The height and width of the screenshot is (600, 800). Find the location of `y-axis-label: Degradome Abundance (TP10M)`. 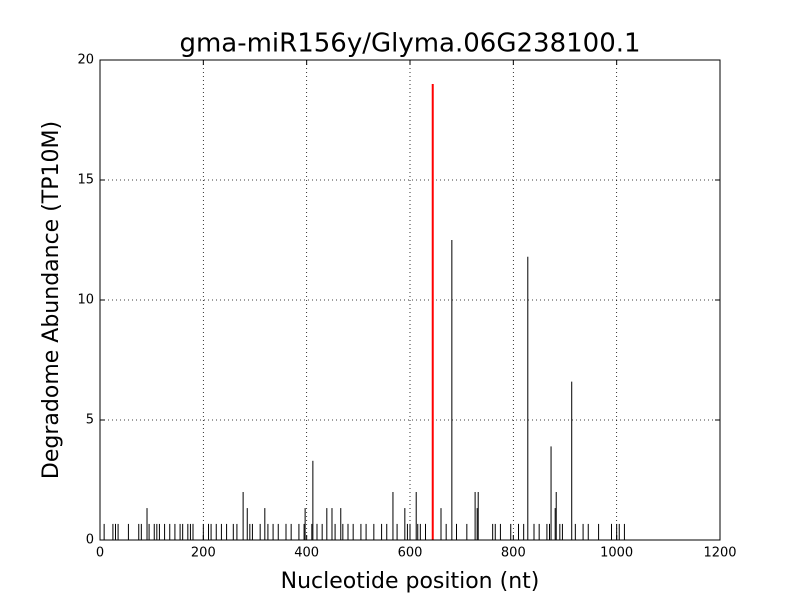

y-axis-label: Degradome Abundance (TP10M) is located at coordinates (51, 300).